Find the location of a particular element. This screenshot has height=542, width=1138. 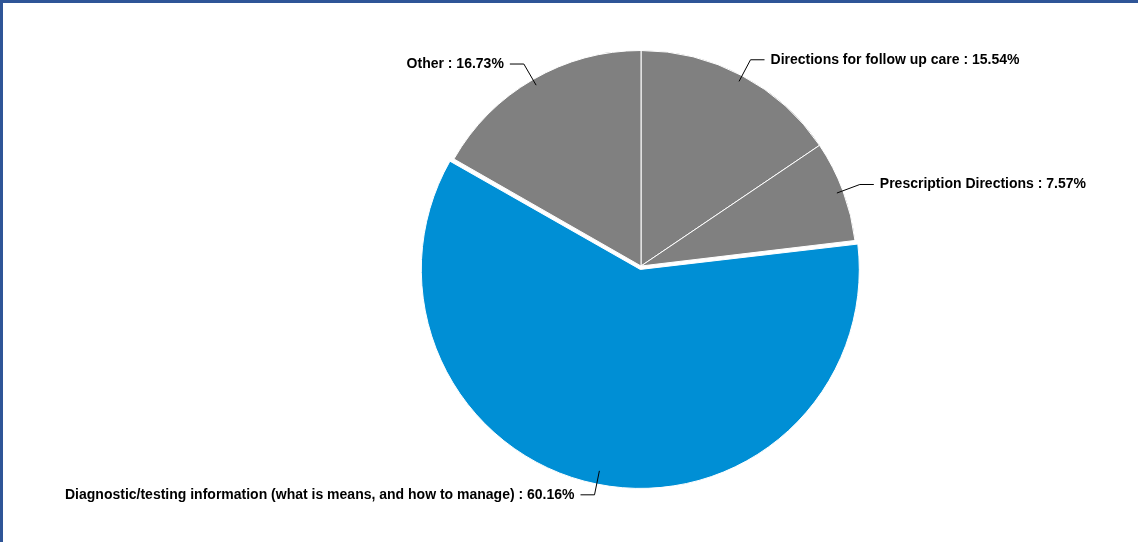

slice-label: Directions for follow up care : 15.54% is located at coordinates (895, 58).